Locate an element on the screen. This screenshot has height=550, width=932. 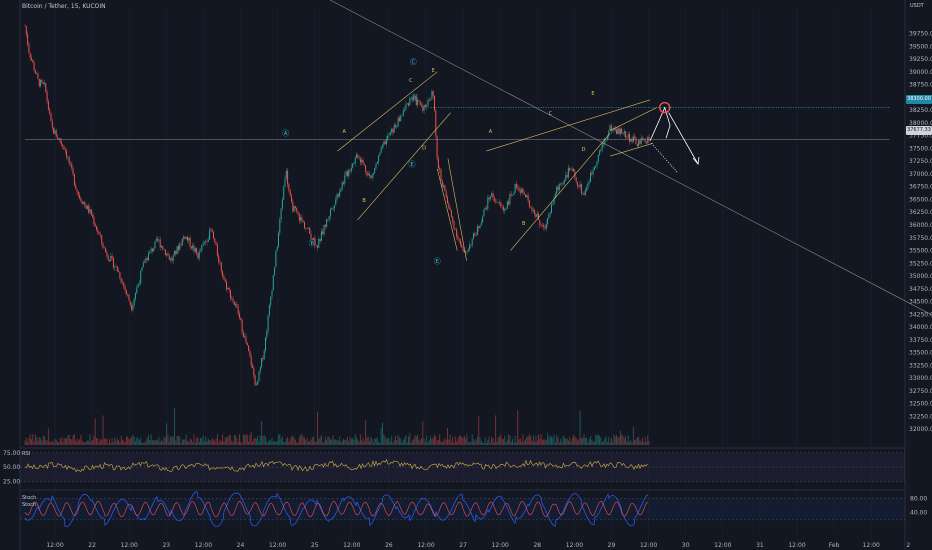
rsi-line is located at coordinates (336, 465).